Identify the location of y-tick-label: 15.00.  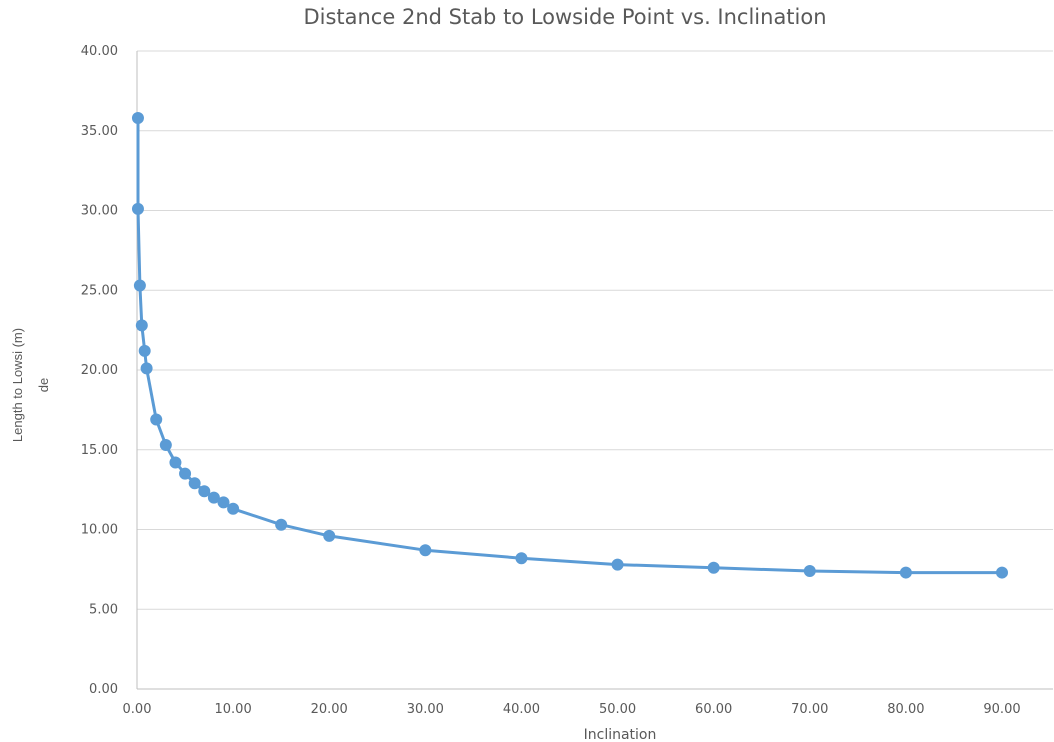
(99, 450).